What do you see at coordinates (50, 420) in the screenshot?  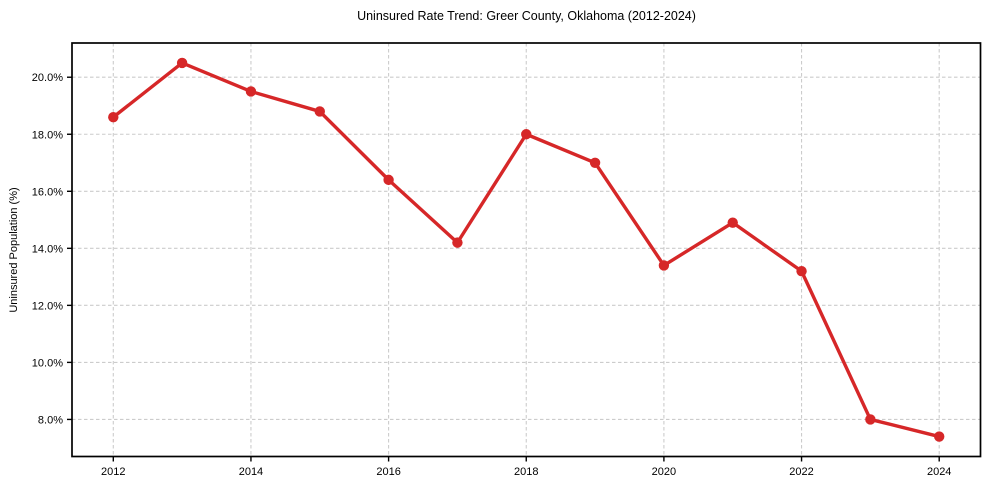 I see `y-tick-label: 8.0%` at bounding box center [50, 420].